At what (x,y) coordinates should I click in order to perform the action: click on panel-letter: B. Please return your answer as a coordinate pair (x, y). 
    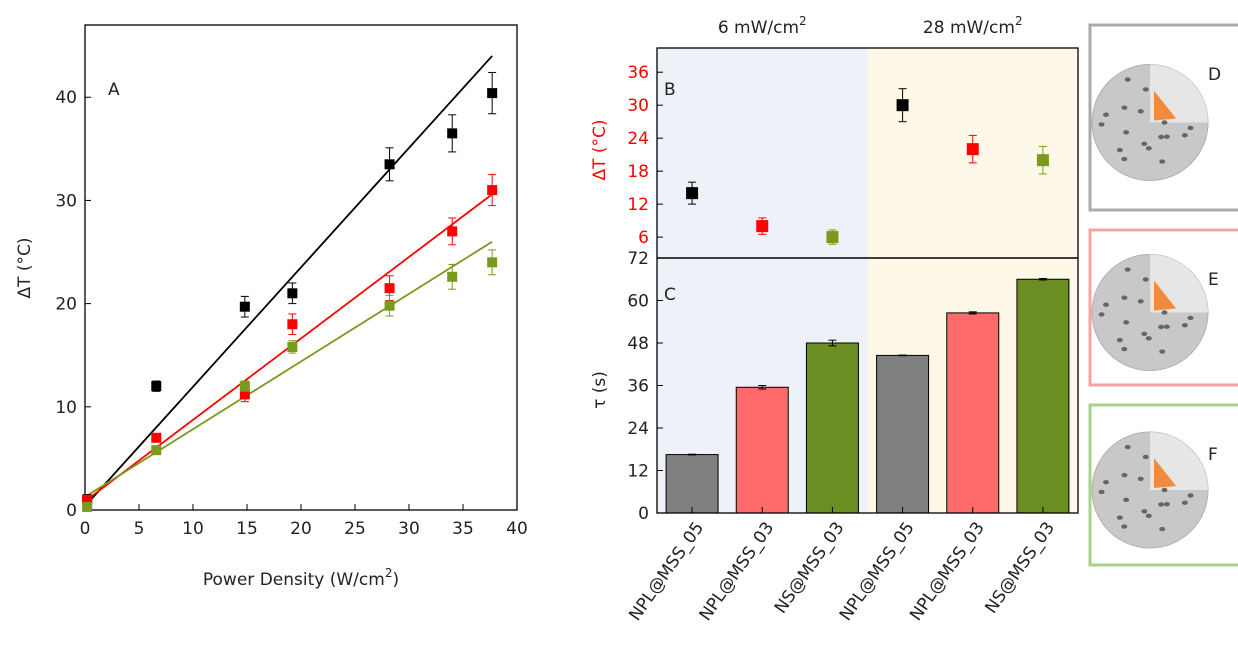
    Looking at the image, I should click on (670, 90).